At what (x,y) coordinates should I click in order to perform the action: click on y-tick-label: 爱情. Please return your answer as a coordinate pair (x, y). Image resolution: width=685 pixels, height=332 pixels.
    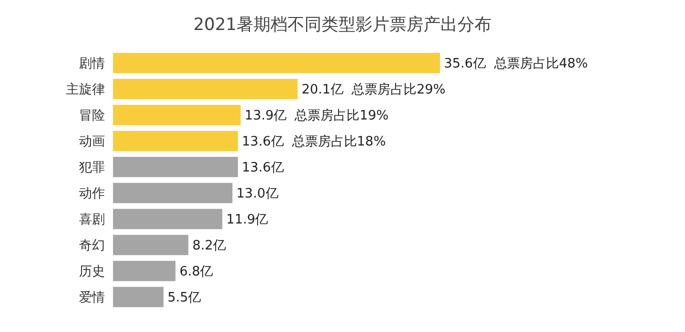
    Looking at the image, I should click on (92, 298).